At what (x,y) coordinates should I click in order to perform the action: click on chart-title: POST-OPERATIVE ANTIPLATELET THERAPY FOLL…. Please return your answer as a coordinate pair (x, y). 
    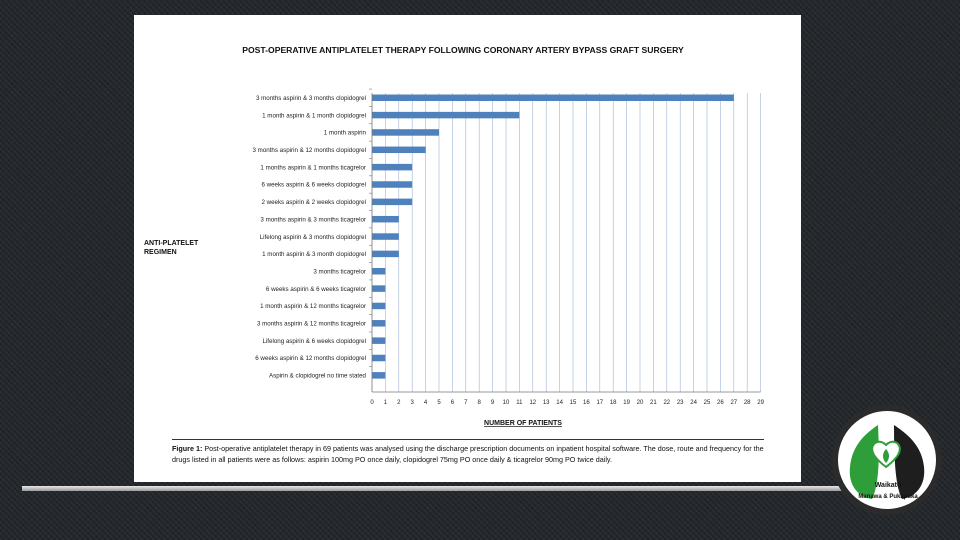
    Looking at the image, I should click on (463, 50).